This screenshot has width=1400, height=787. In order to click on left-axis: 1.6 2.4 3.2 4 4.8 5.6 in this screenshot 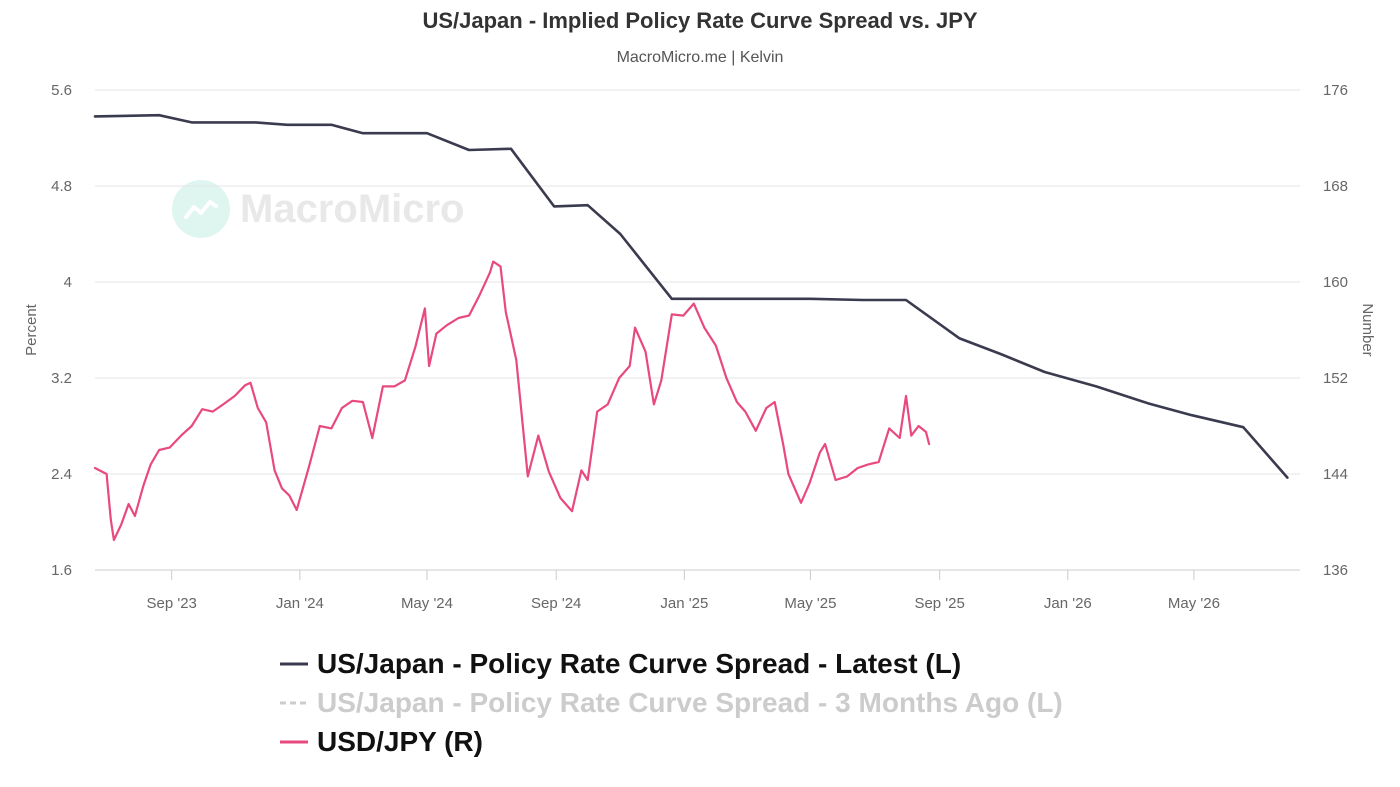, I will do `click(61, 330)`.